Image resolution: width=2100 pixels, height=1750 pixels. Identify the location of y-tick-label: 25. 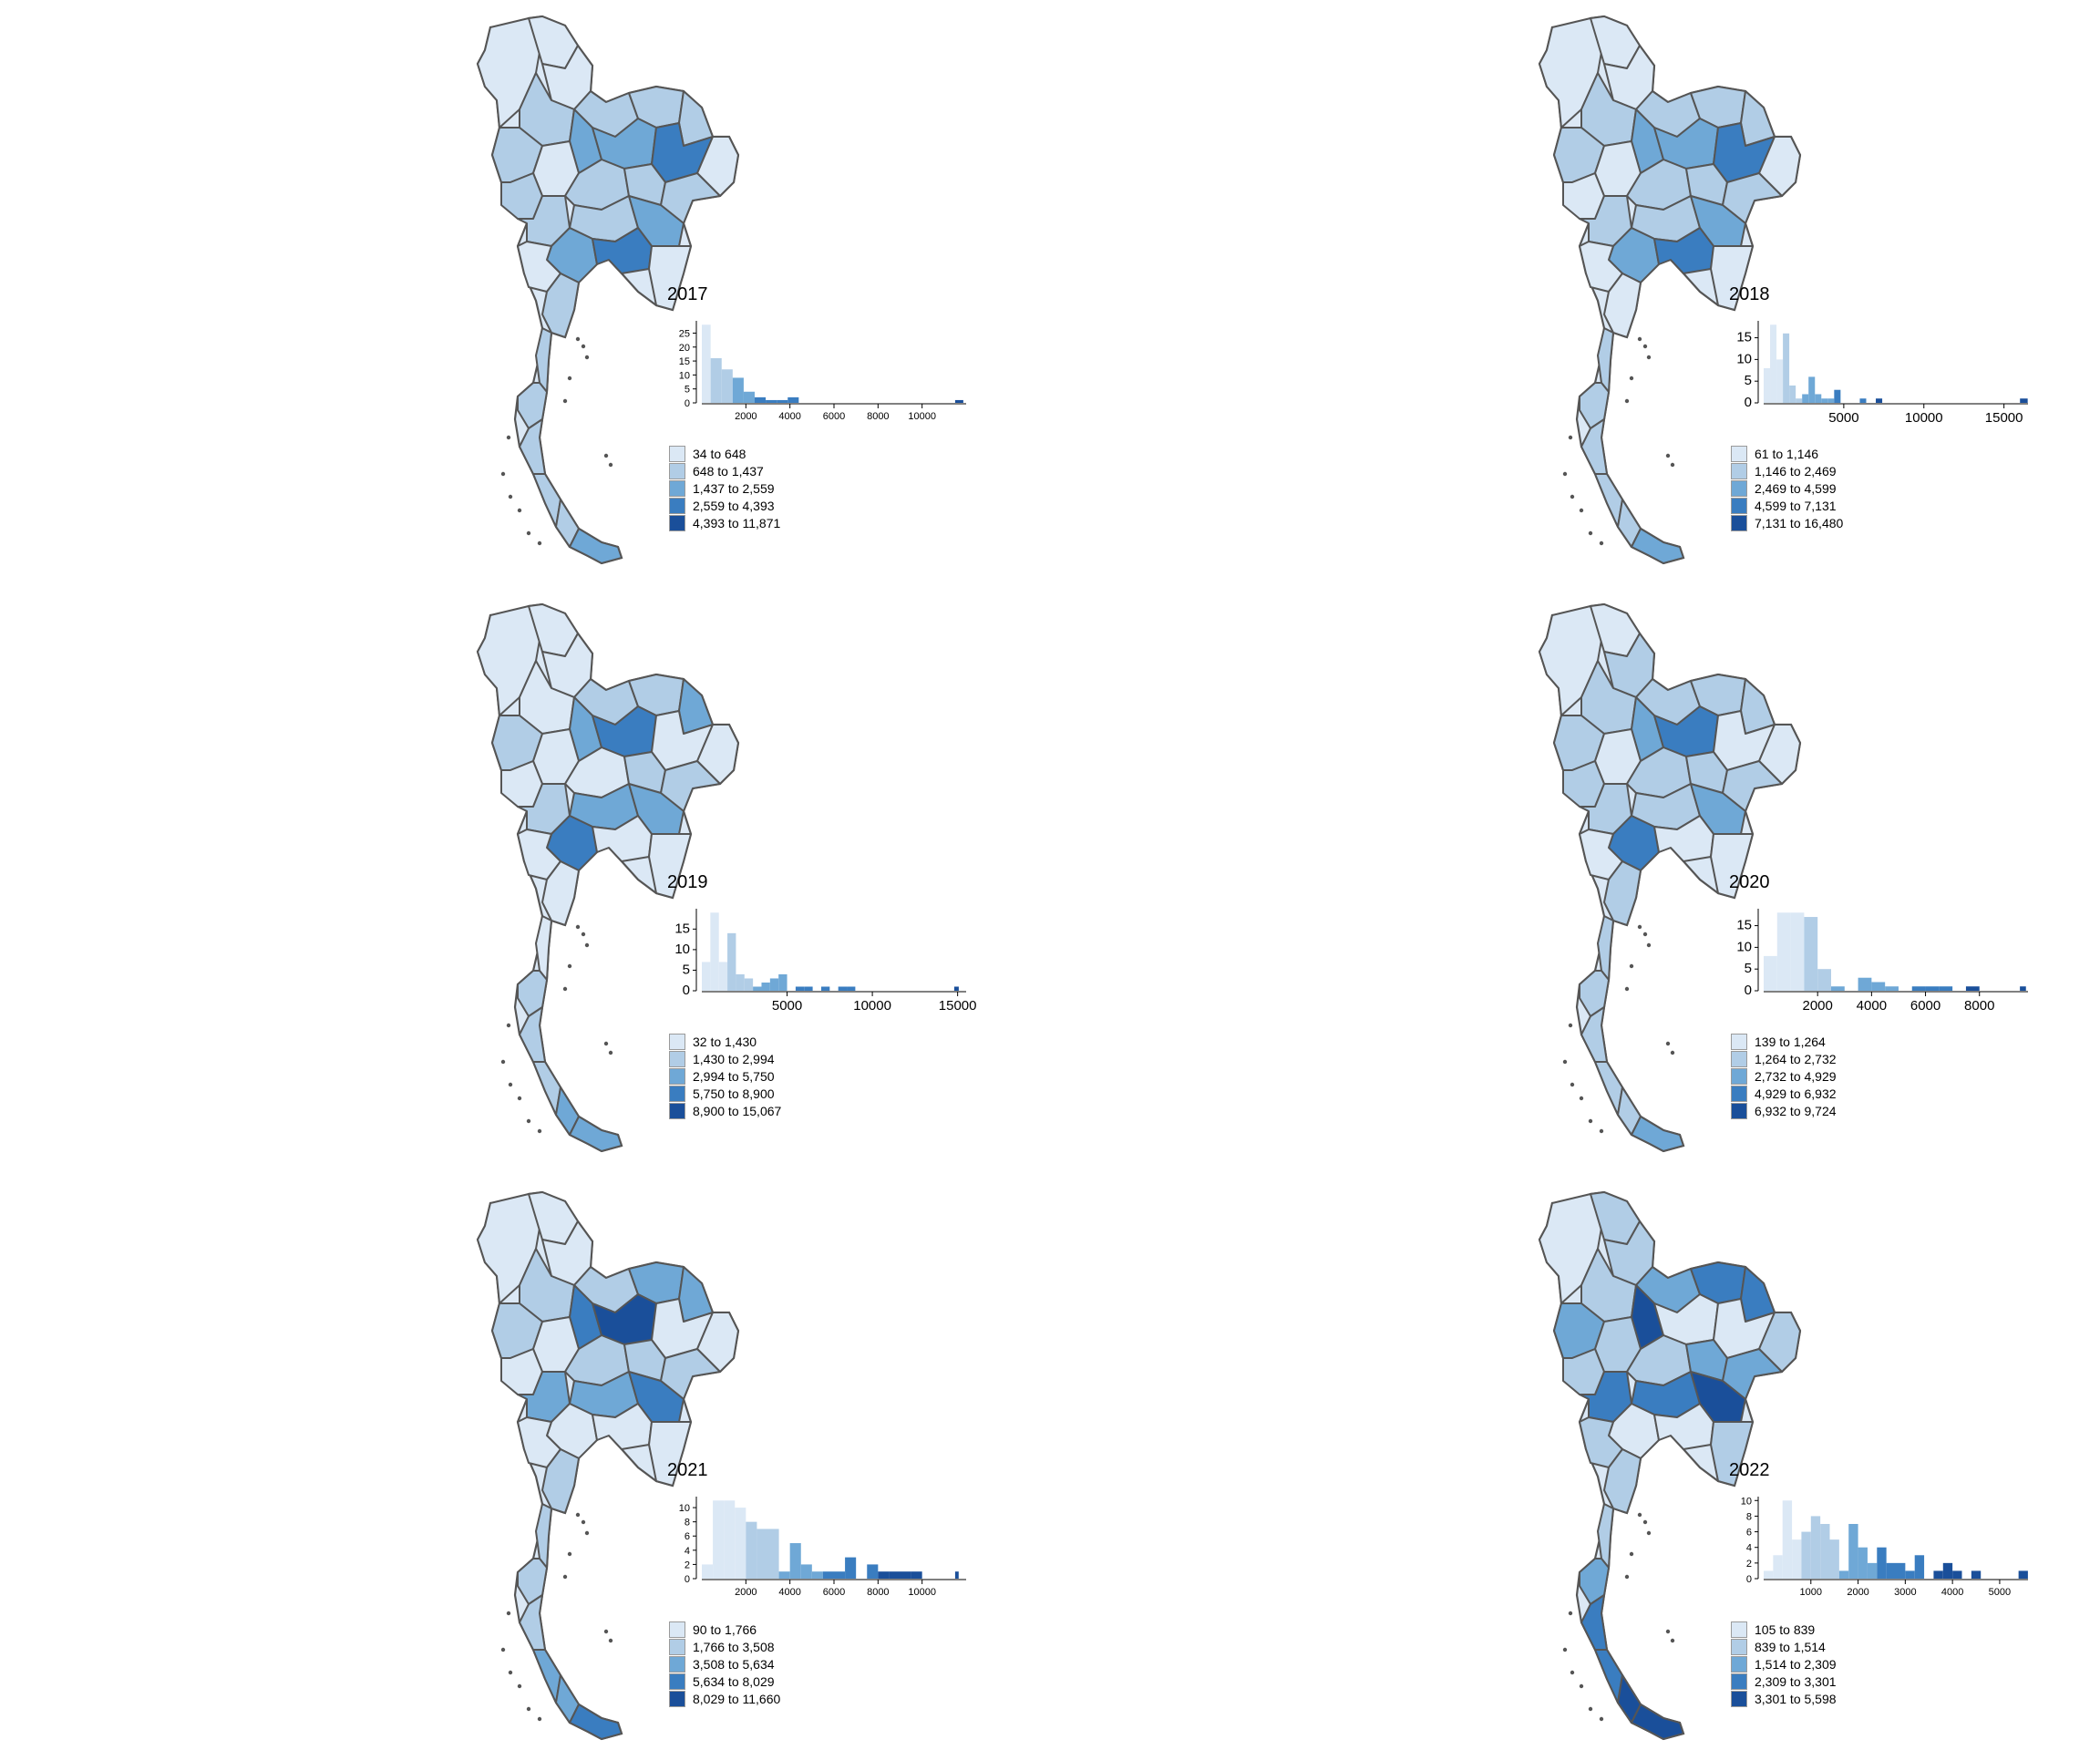
(685, 333).